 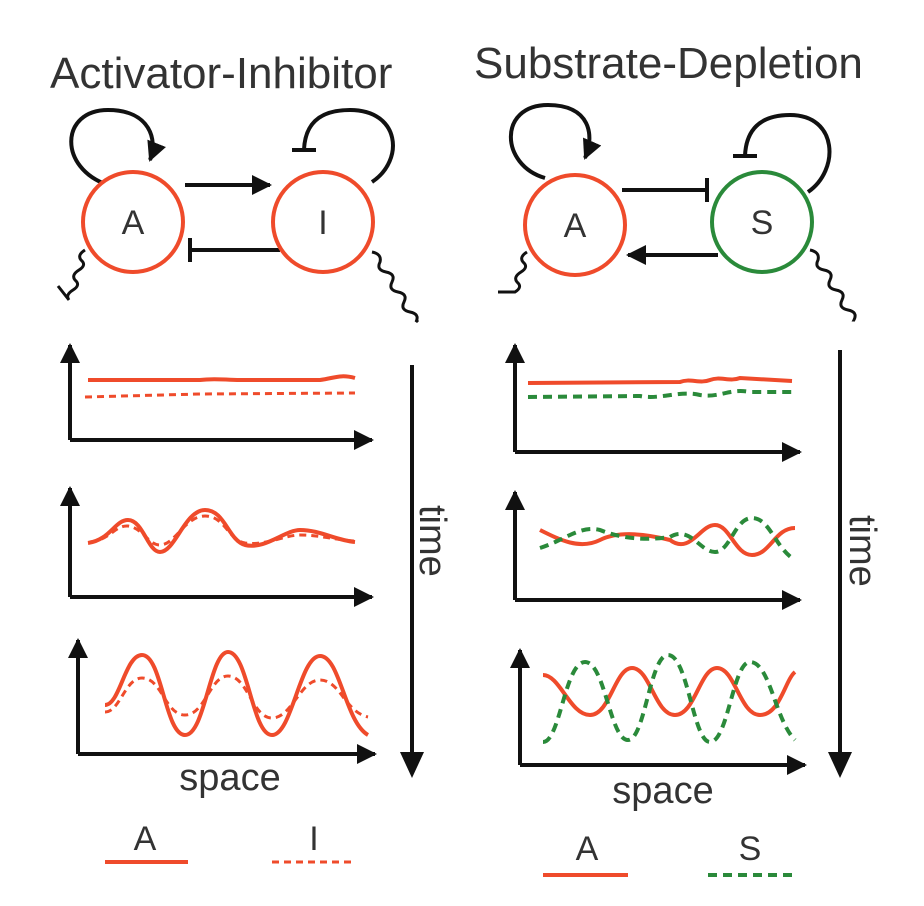 What do you see at coordinates (412, 765) in the screenshot?
I see `left-time-arrowhead` at bounding box center [412, 765].